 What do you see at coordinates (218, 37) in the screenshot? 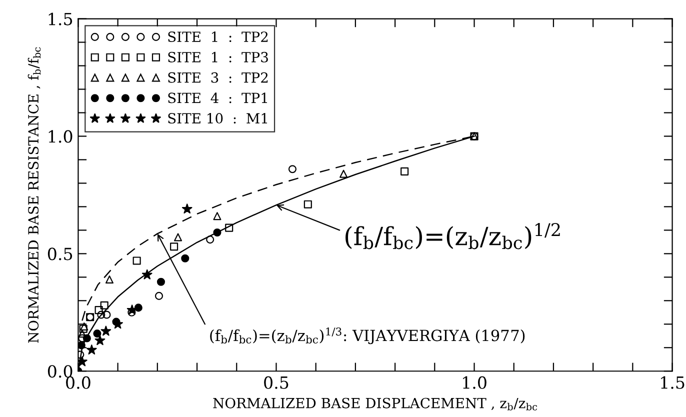
I see `legend-label: SITE 1 : TP2` at bounding box center [218, 37].